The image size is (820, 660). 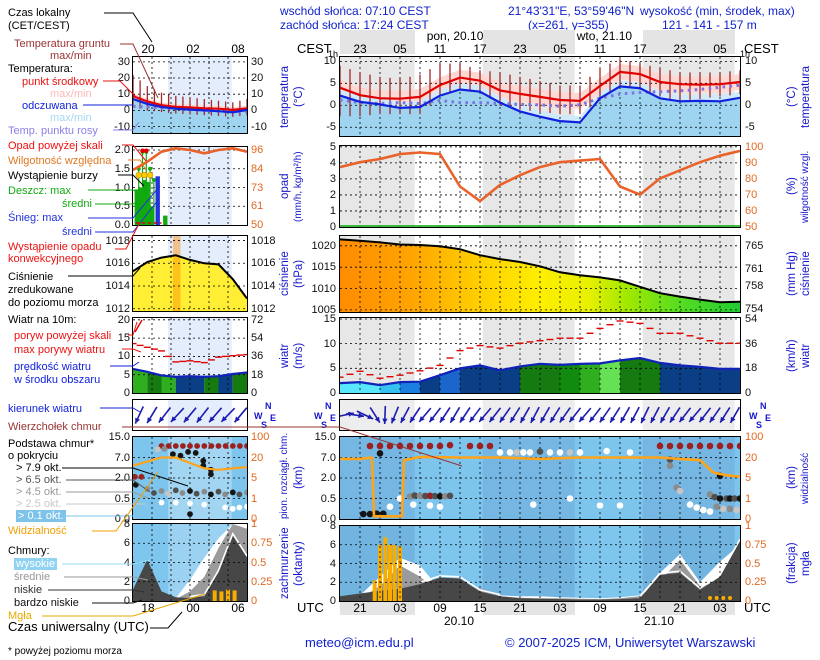 I want to click on tick-left: 1010, so click(x=323, y=288).